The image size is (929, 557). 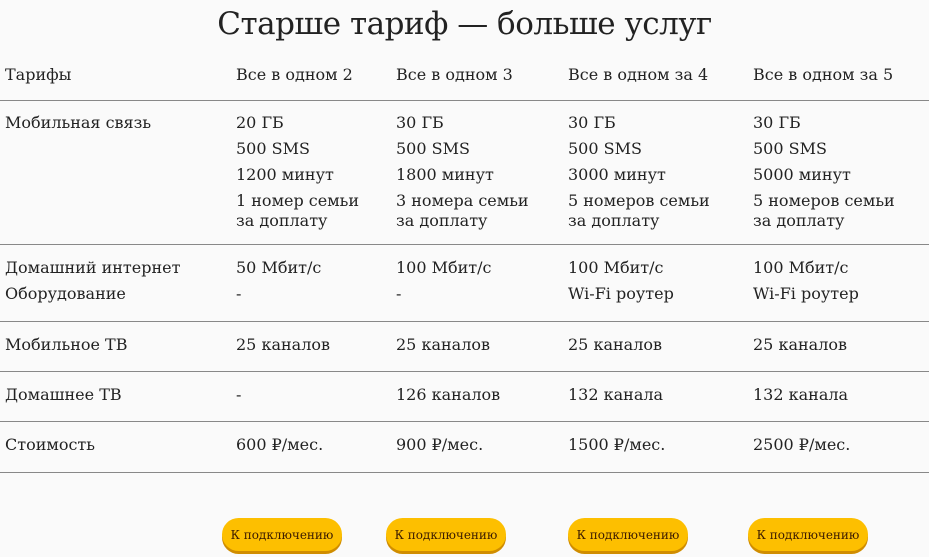 I want to click on value-line: 600 ₽/мес., so click(x=280, y=444).